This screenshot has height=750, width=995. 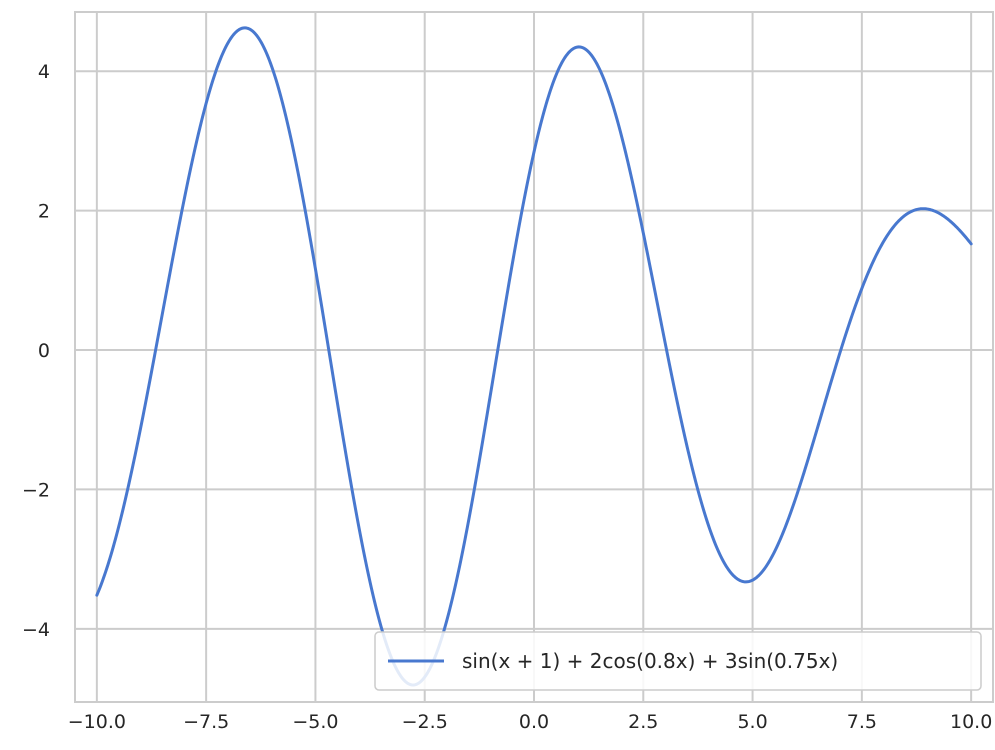 I want to click on x-tick-label: 10.0, so click(x=971, y=722).